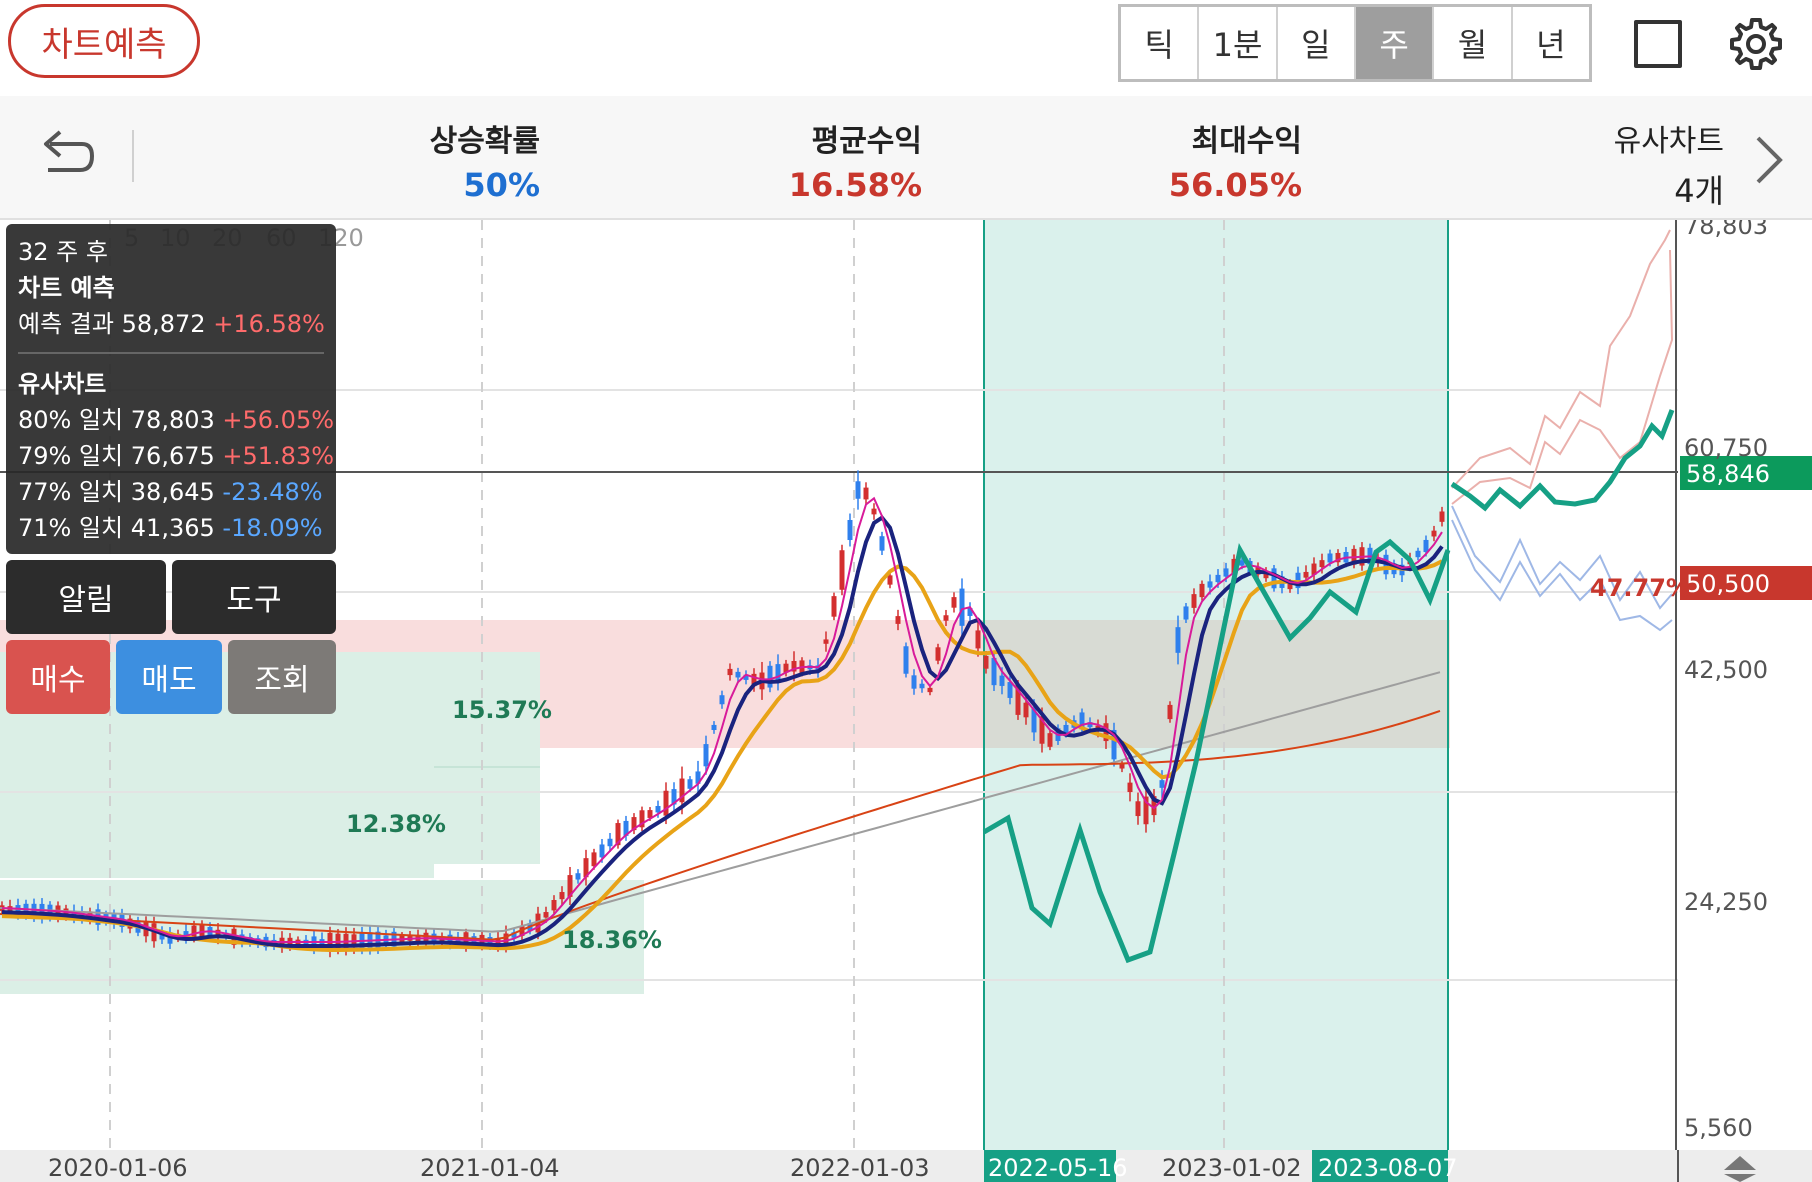 This screenshot has height=1182, width=1812. Describe the element at coordinates (104, 41) in the screenshot. I see `chart-predict-button: 차트예측` at that location.